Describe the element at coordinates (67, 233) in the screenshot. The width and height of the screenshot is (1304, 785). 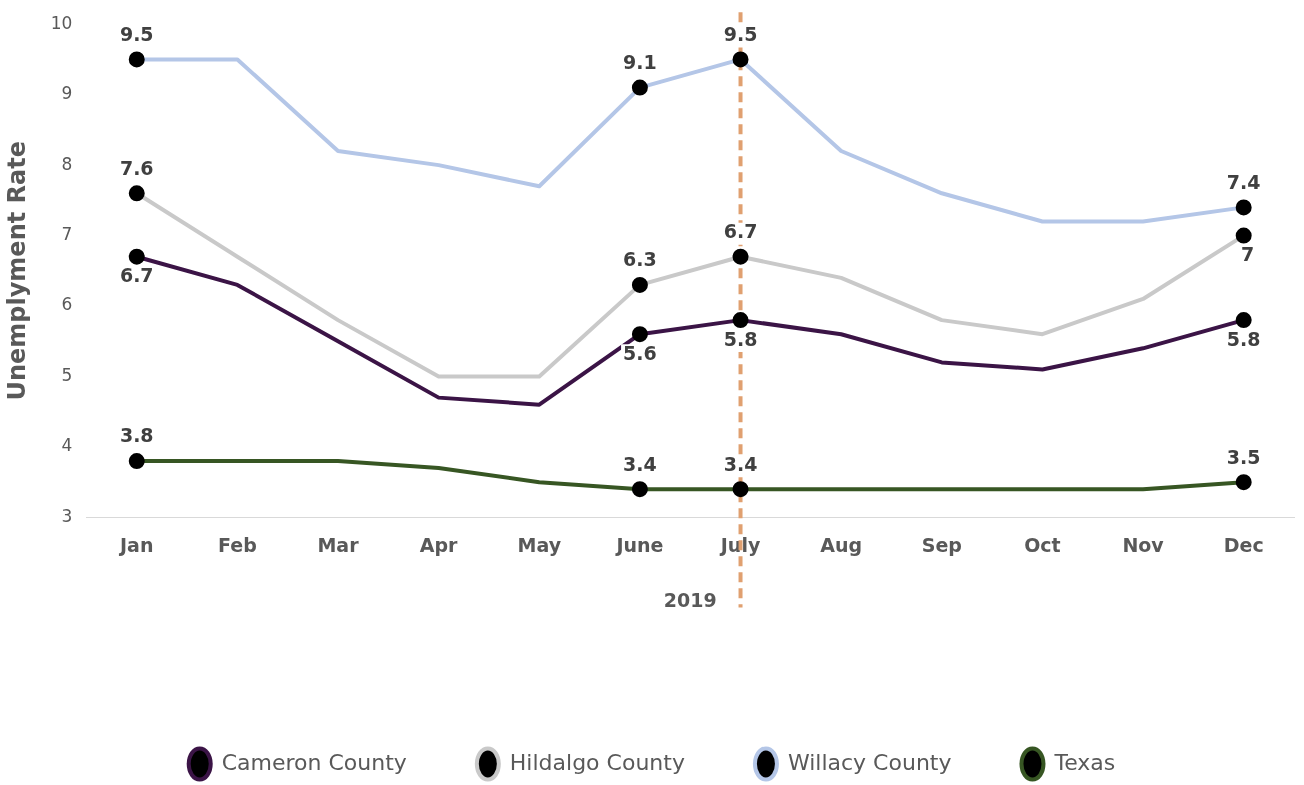
I see `y-tick-label: 7` at that location.